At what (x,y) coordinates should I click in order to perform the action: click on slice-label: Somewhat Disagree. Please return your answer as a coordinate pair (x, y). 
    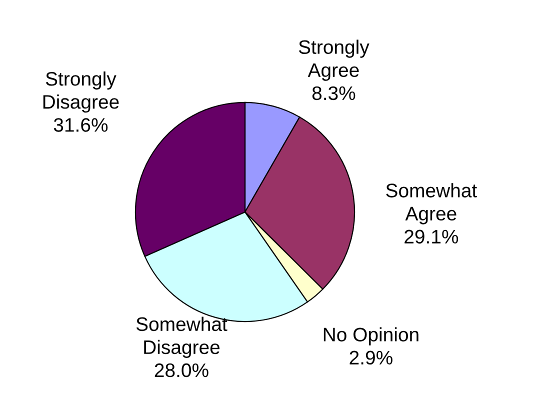
    Looking at the image, I should click on (182, 337).